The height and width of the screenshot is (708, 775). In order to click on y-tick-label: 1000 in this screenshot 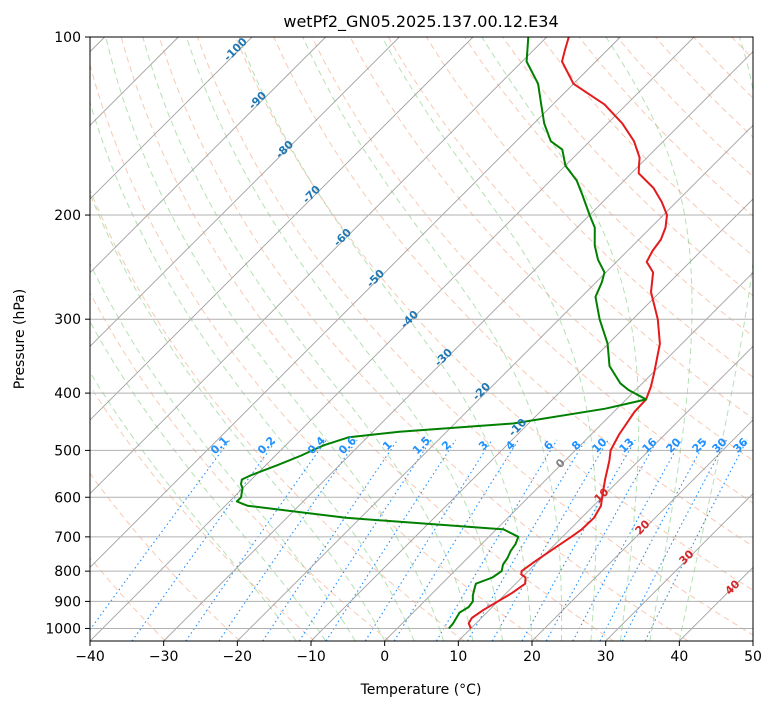, I will do `click(63, 629)`.